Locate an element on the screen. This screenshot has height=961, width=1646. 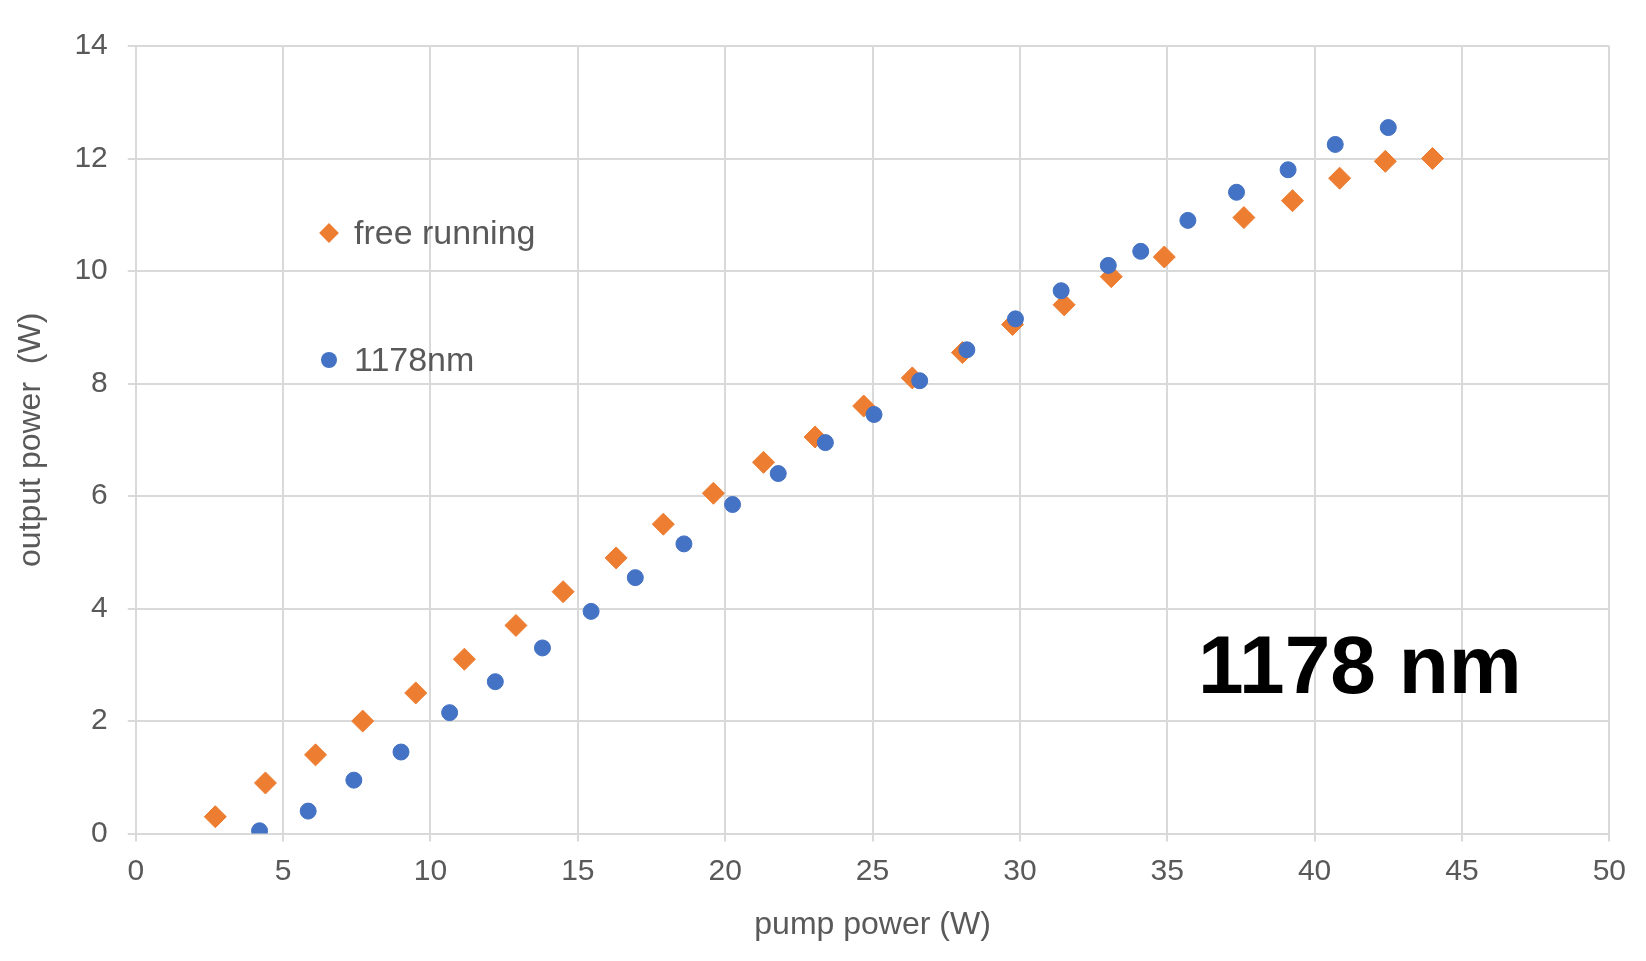
legend-label: 1178nm is located at coordinates (414, 359).